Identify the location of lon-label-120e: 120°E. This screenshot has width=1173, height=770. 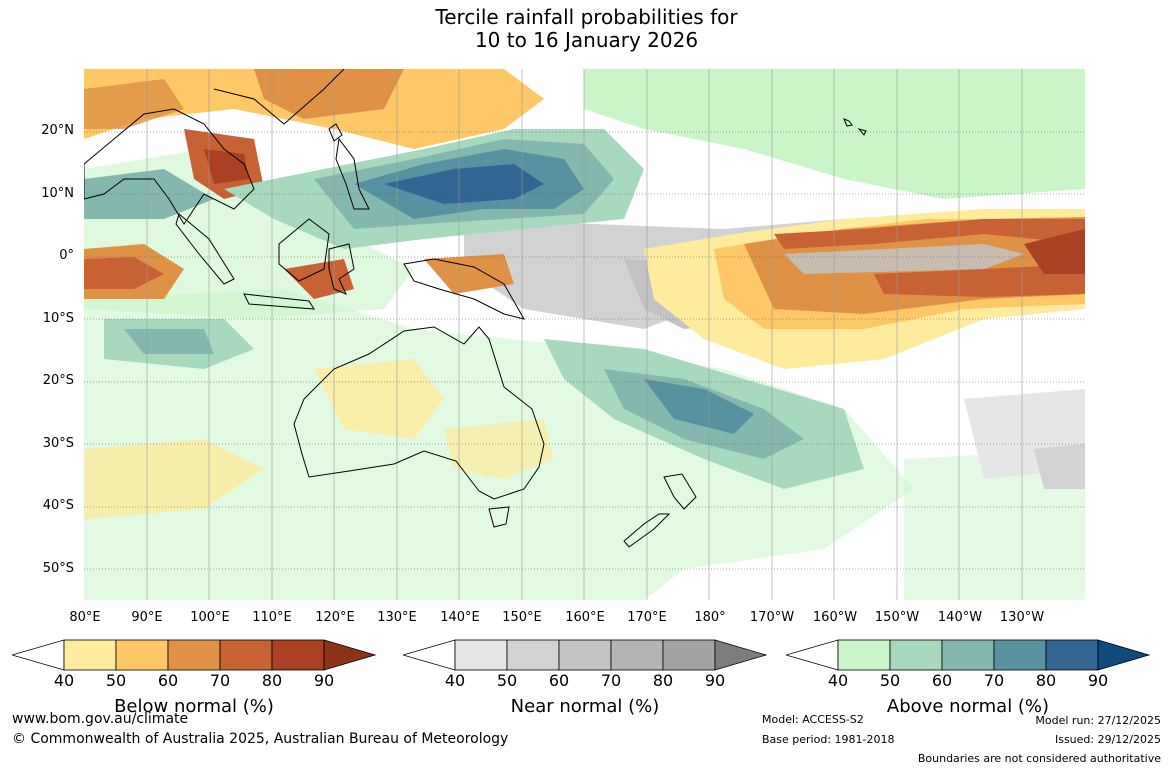
(335, 617).